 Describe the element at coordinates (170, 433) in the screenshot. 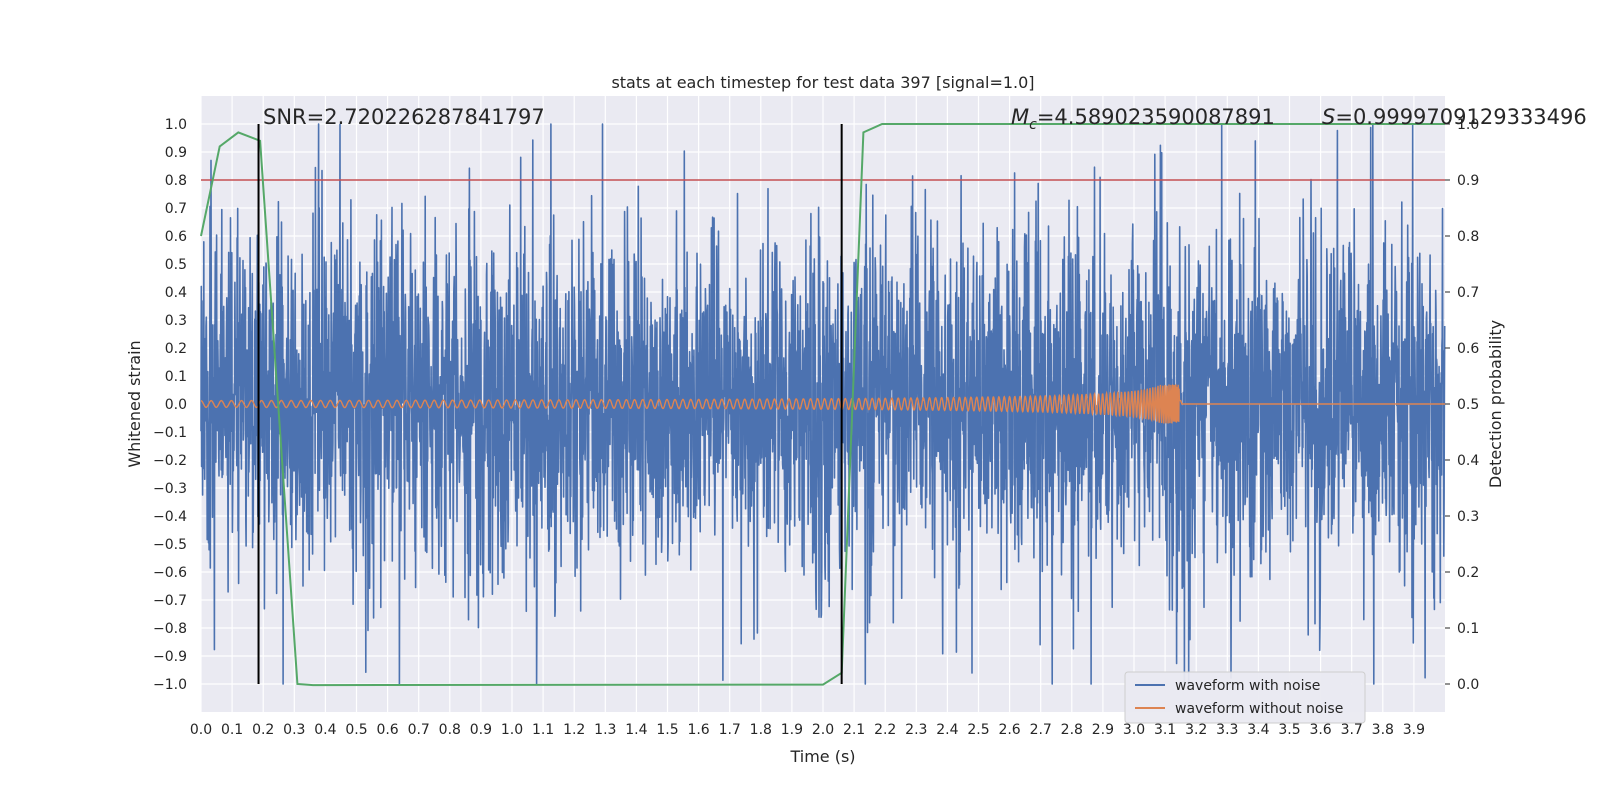

I see `y-tick-label: −0.1` at that location.